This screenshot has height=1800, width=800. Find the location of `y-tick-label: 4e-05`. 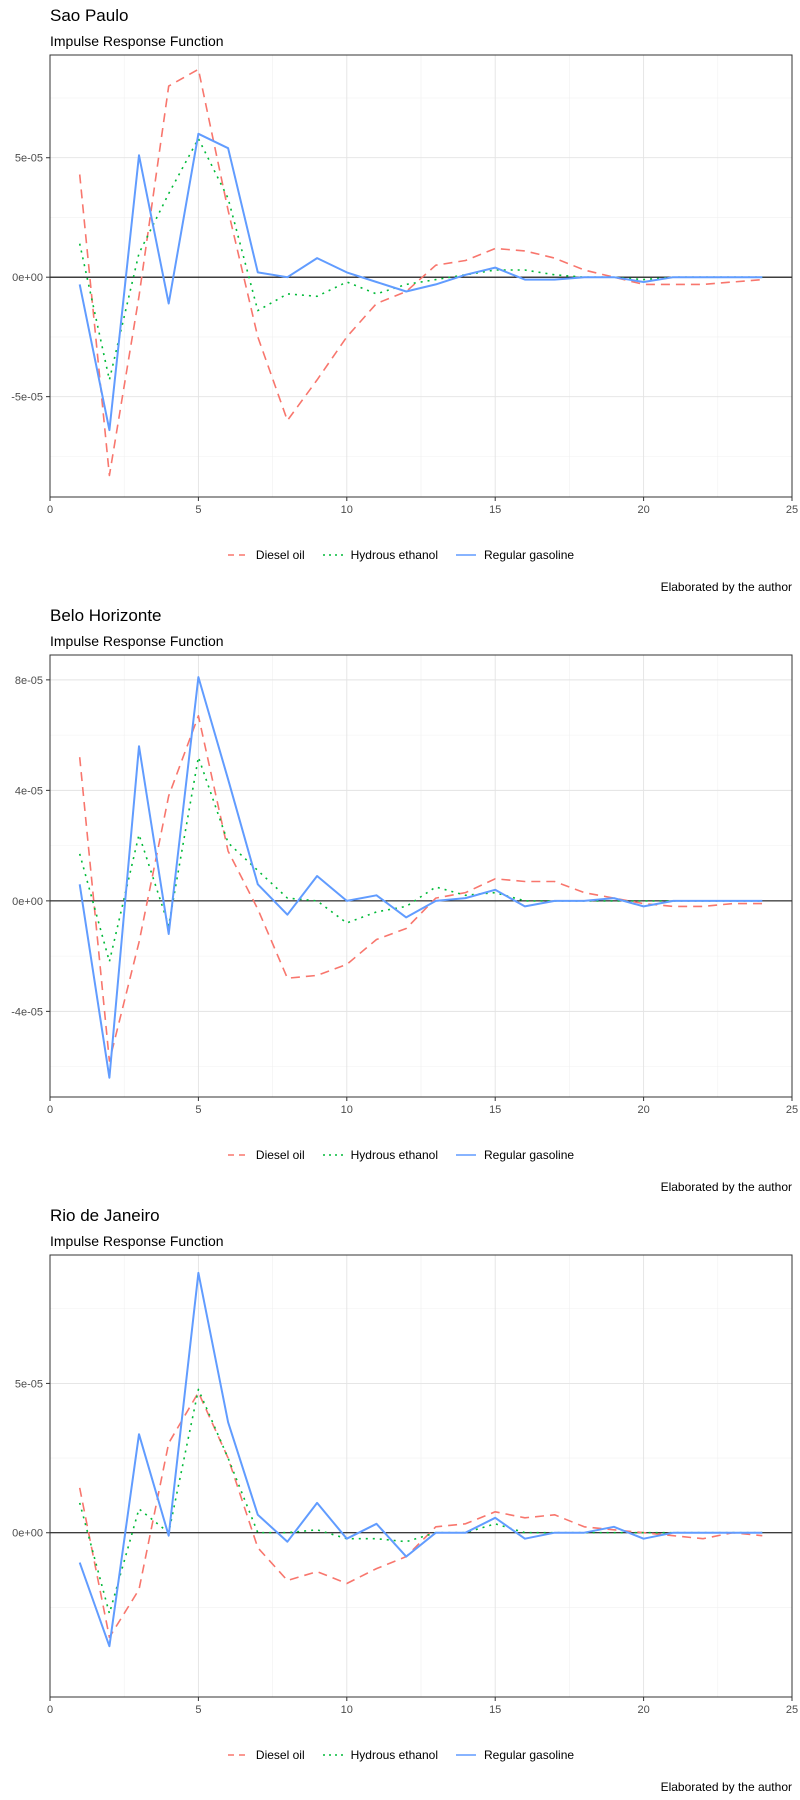

y-tick-label: 4e-05 is located at coordinates (29, 791).